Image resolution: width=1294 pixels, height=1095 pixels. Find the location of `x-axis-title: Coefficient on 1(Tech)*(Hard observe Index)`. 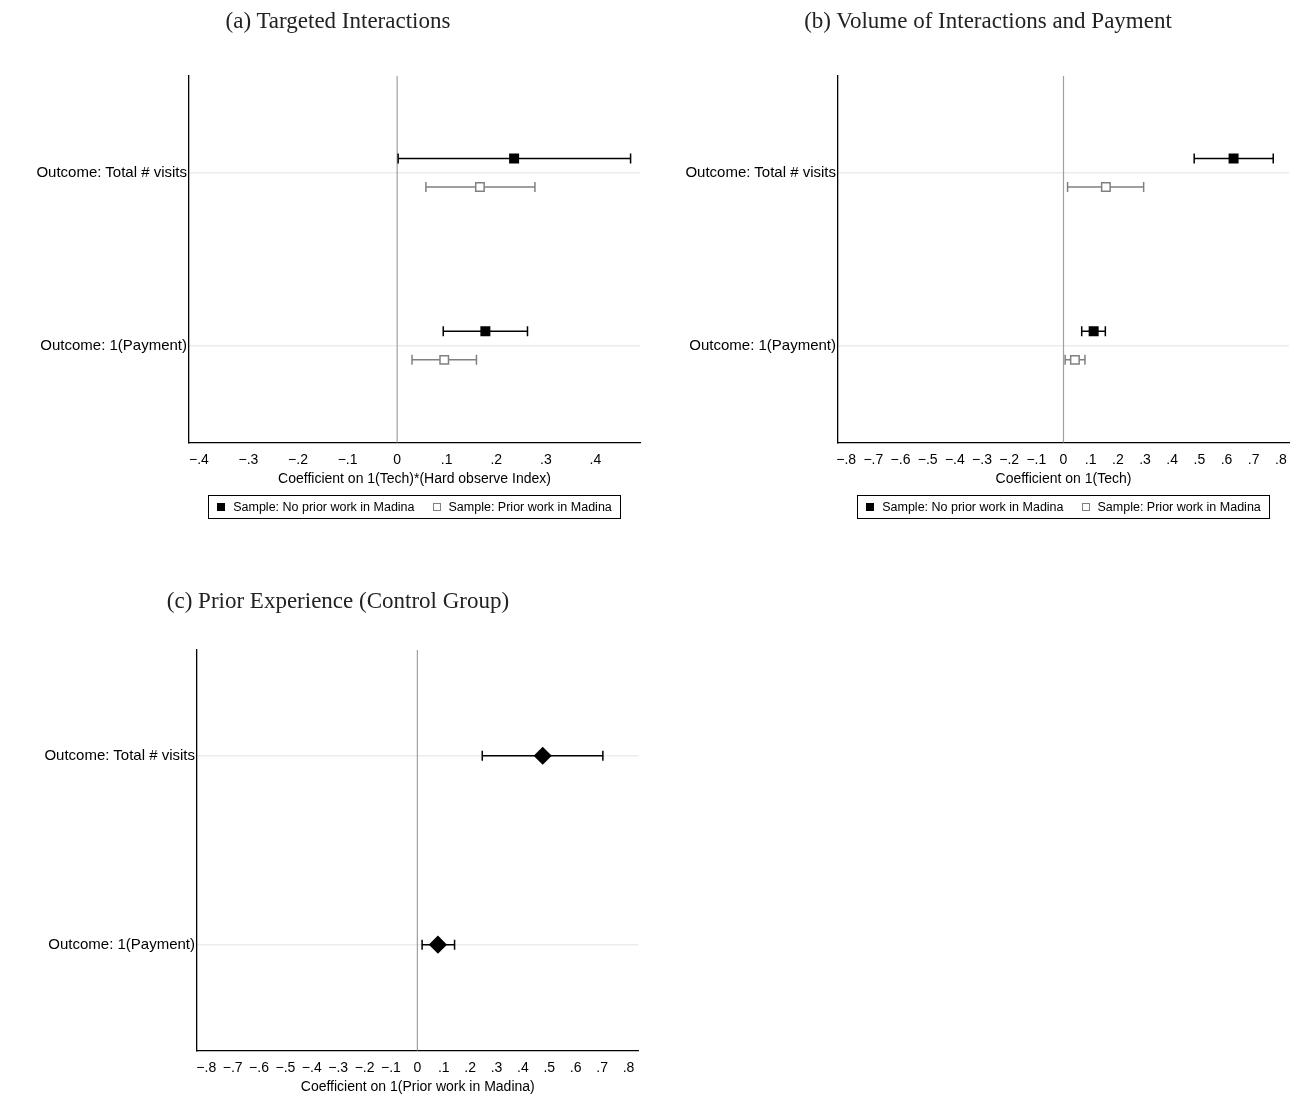

x-axis-title: Coefficient on 1(Tech)*(Hard observe Index) is located at coordinates (414, 478).